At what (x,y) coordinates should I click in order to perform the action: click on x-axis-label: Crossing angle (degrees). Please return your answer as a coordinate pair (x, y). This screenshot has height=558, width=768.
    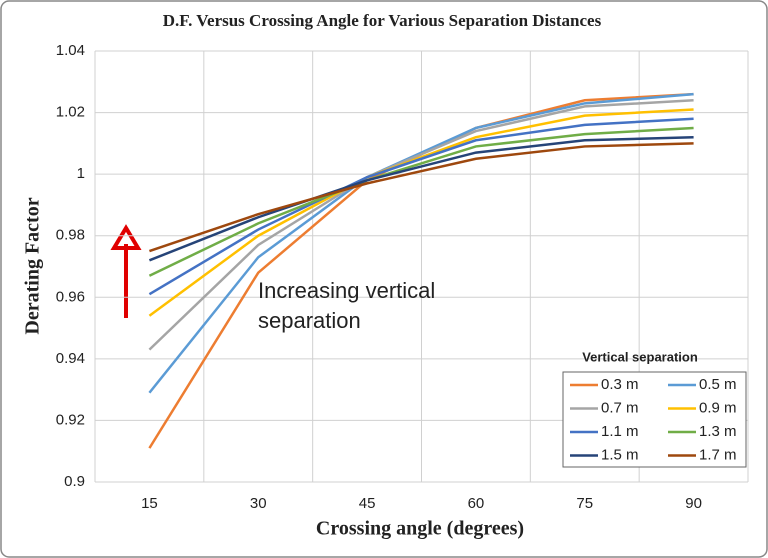
    Looking at the image, I should click on (420, 529).